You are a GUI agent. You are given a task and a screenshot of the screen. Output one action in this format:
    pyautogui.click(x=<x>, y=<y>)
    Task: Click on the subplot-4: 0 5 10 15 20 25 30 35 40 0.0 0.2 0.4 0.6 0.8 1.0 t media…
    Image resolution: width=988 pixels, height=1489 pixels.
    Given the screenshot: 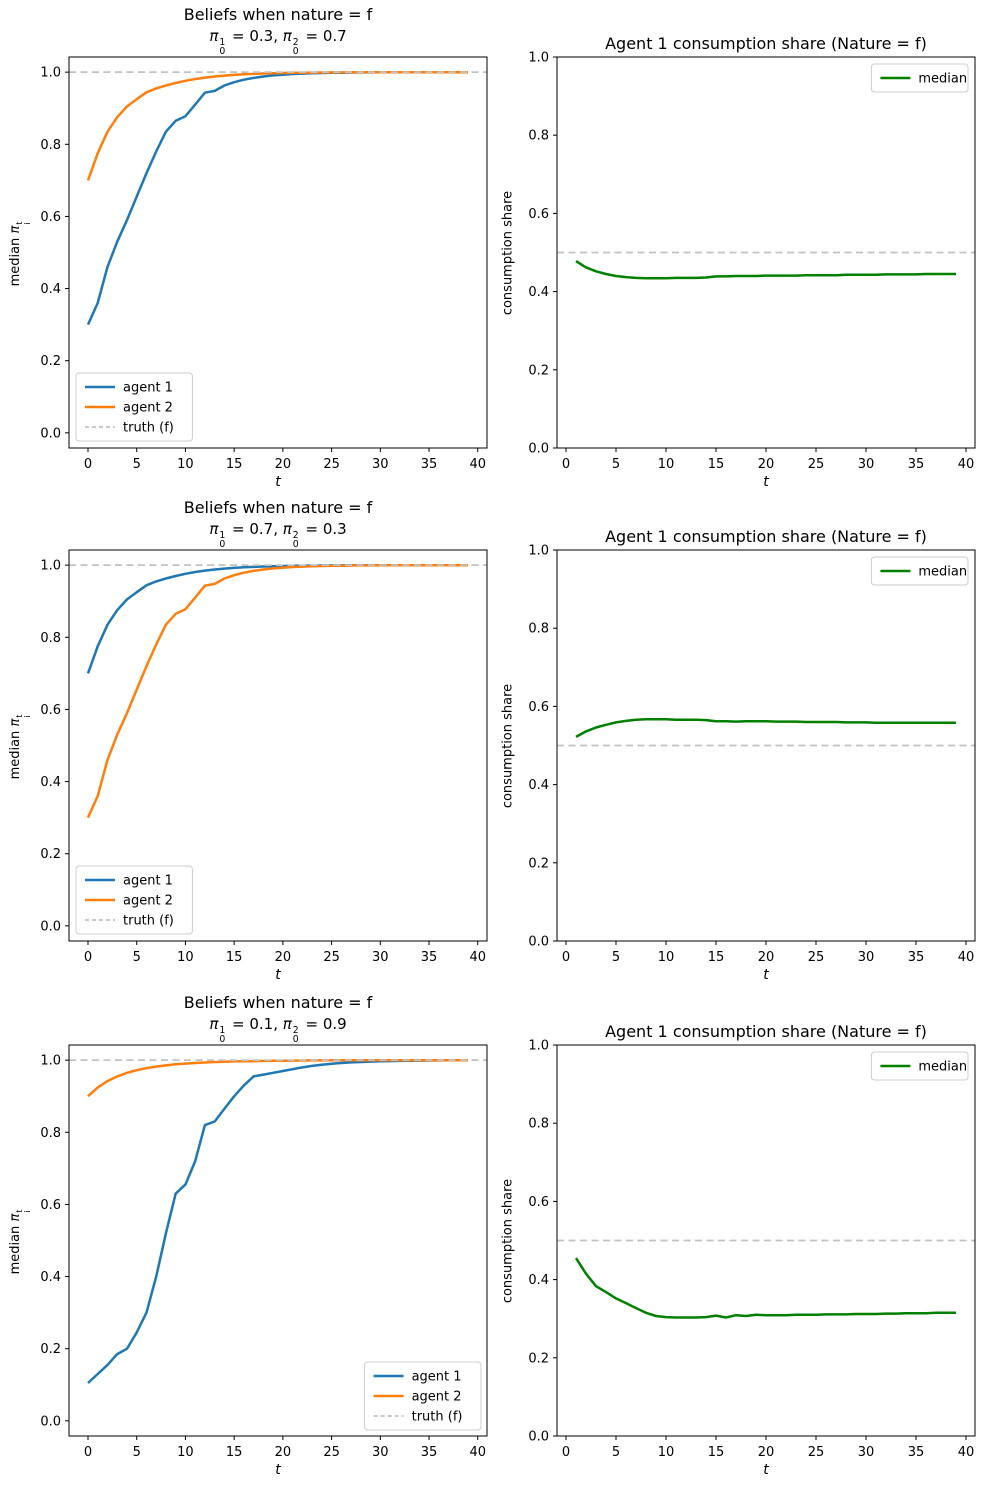 What is the action you would take?
    pyautogui.click(x=752, y=763)
    